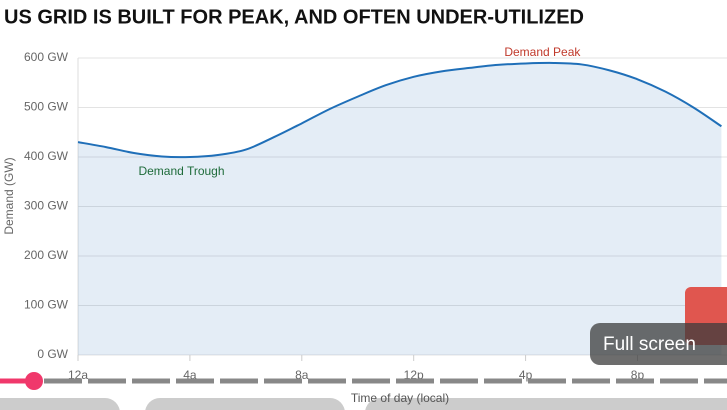 The width and height of the screenshot is (727, 410). I want to click on fullscreen-button, so click(658, 344).